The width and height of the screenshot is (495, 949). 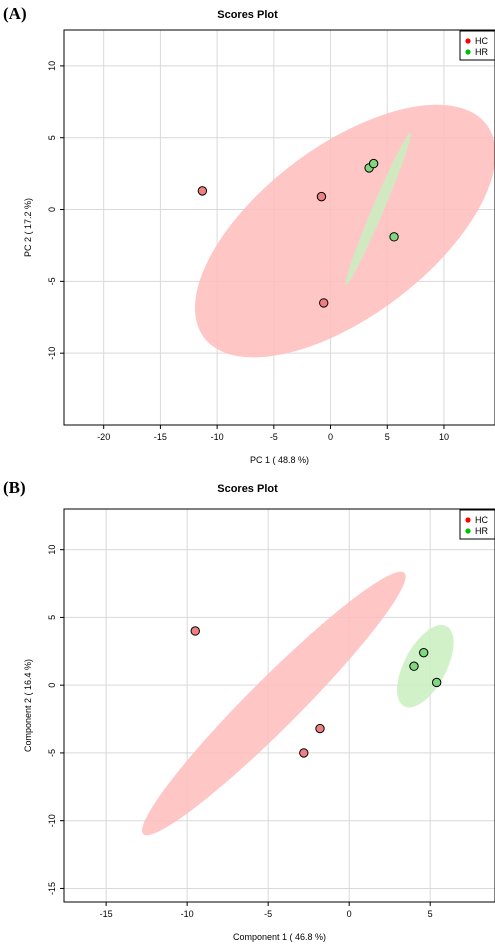 What do you see at coordinates (15, 13) in the screenshot?
I see `panel-label: (A)` at bounding box center [15, 13].